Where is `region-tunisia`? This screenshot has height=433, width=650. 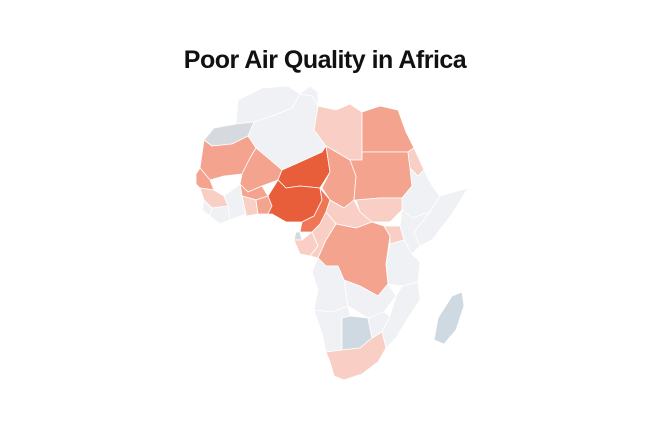 region-tunisia is located at coordinates (309, 96).